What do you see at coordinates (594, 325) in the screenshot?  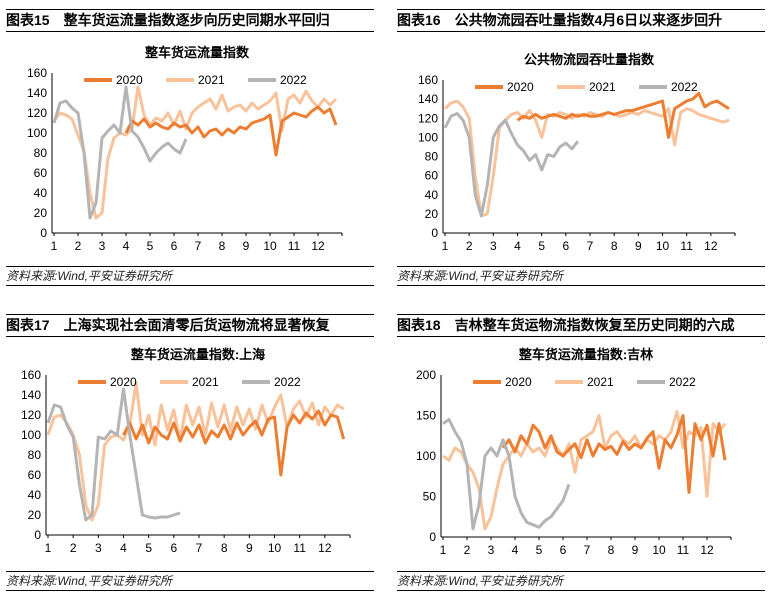 I see `figure-title: 吉林整车货运物流指数恢复至历史同期的六成` at bounding box center [594, 325].